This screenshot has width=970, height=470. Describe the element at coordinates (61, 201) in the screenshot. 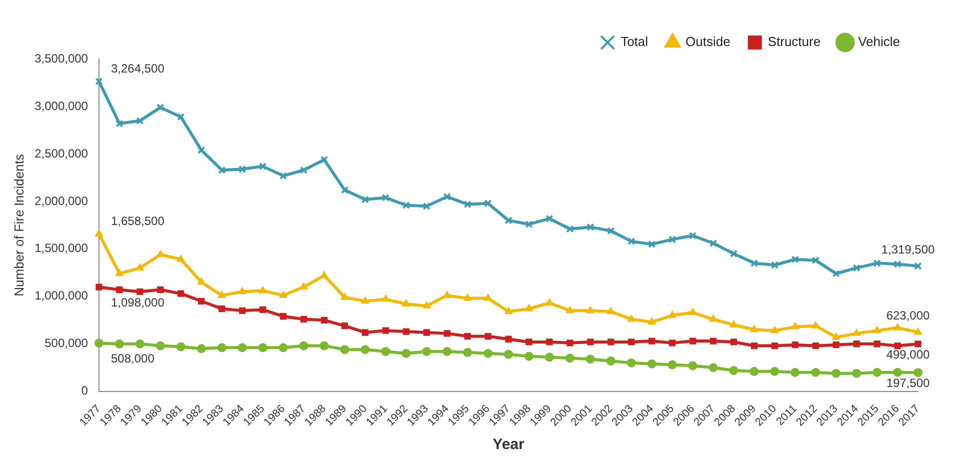

I see `y-tick-label: 2,000,000` at that location.